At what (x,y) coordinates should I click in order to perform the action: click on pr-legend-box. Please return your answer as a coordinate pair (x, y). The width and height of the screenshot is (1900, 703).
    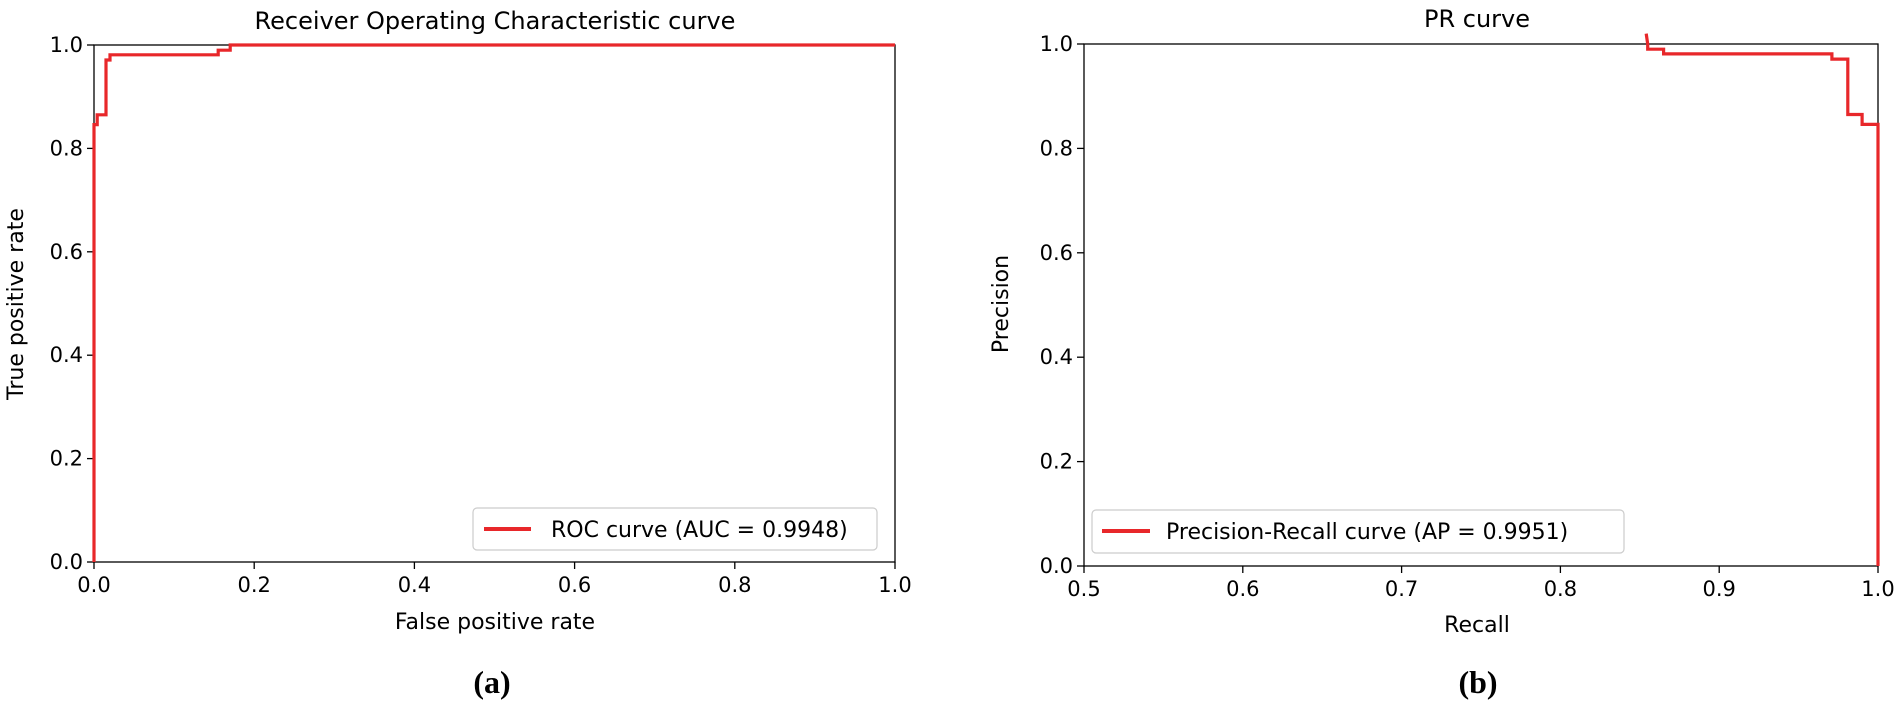
    Looking at the image, I should click on (1358, 531).